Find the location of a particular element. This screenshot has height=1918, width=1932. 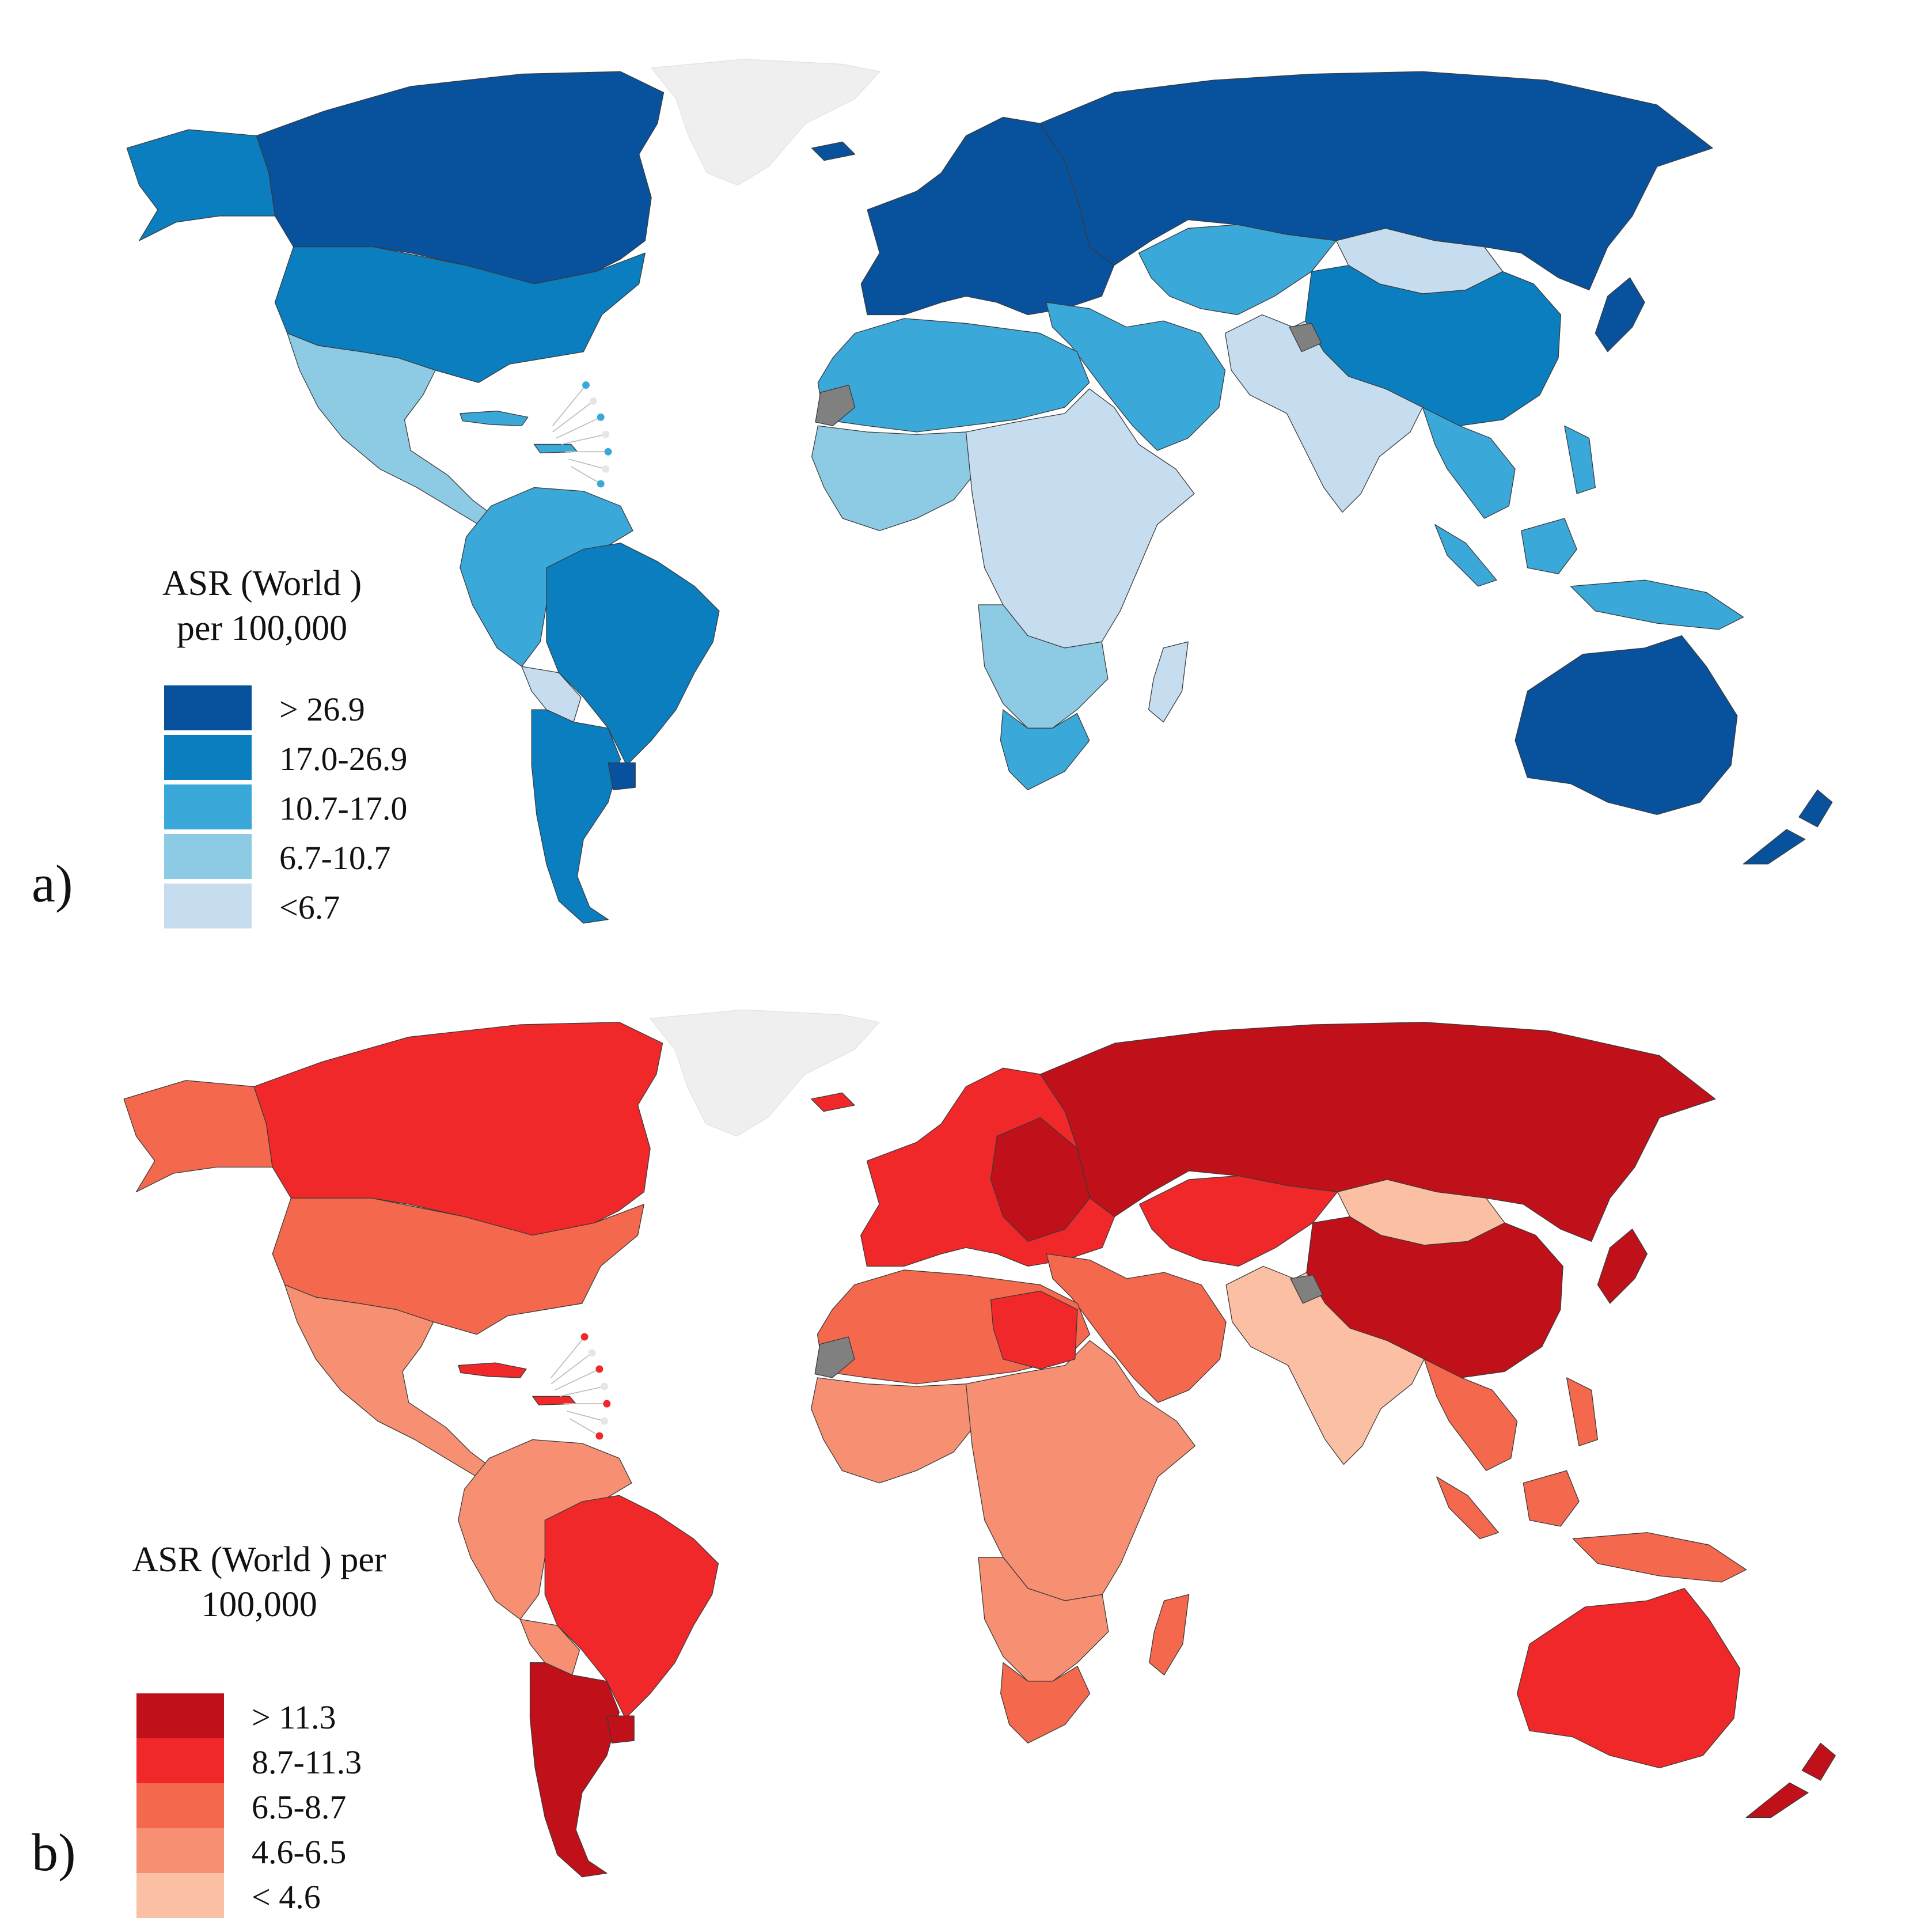

legend-label: 6.7-10.7 is located at coordinates (335, 858).